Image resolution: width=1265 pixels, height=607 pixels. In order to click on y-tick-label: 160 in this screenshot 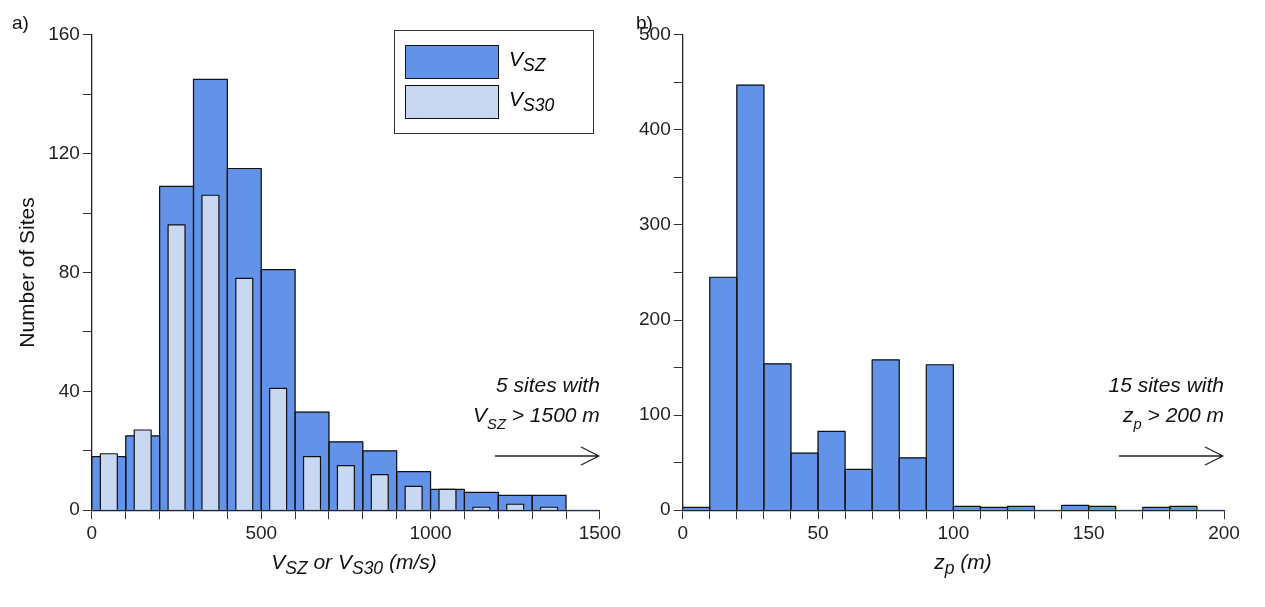, I will do `click(64, 34)`.